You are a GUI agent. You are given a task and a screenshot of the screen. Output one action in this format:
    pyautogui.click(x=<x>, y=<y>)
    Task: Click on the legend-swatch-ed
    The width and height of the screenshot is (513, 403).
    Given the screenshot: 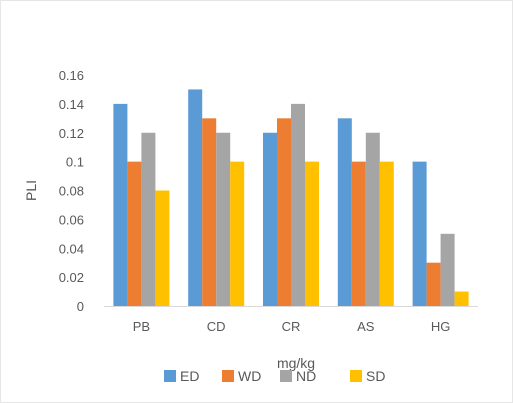 What is the action you would take?
    pyautogui.click(x=170, y=376)
    